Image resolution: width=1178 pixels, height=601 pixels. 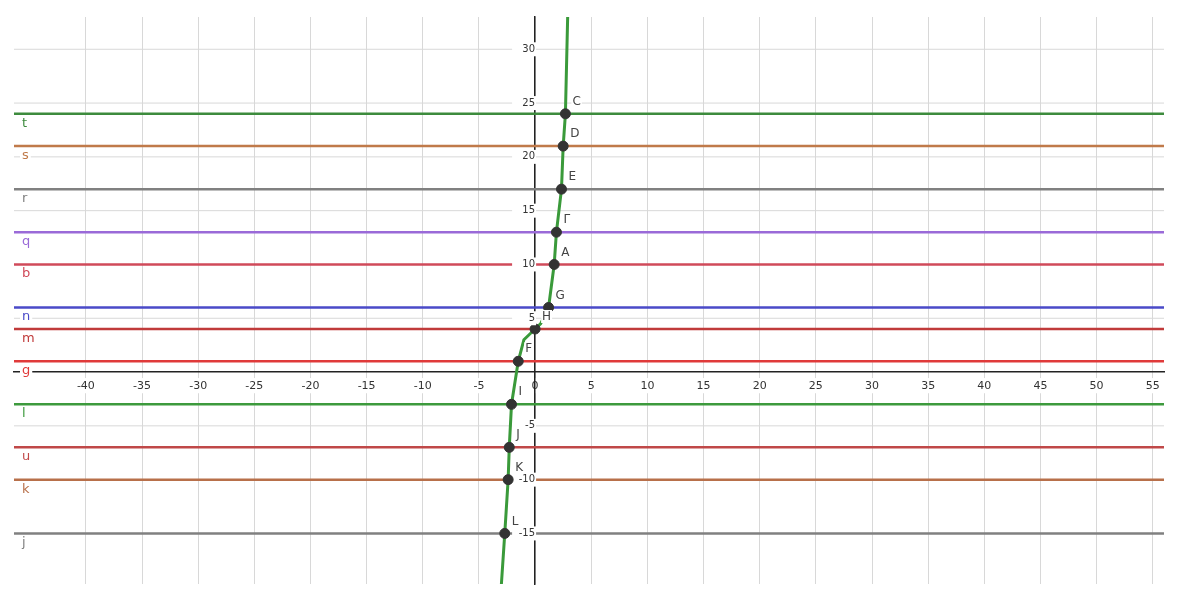 What do you see at coordinates (520, 466) in the screenshot?
I see `annotation: K` at bounding box center [520, 466].